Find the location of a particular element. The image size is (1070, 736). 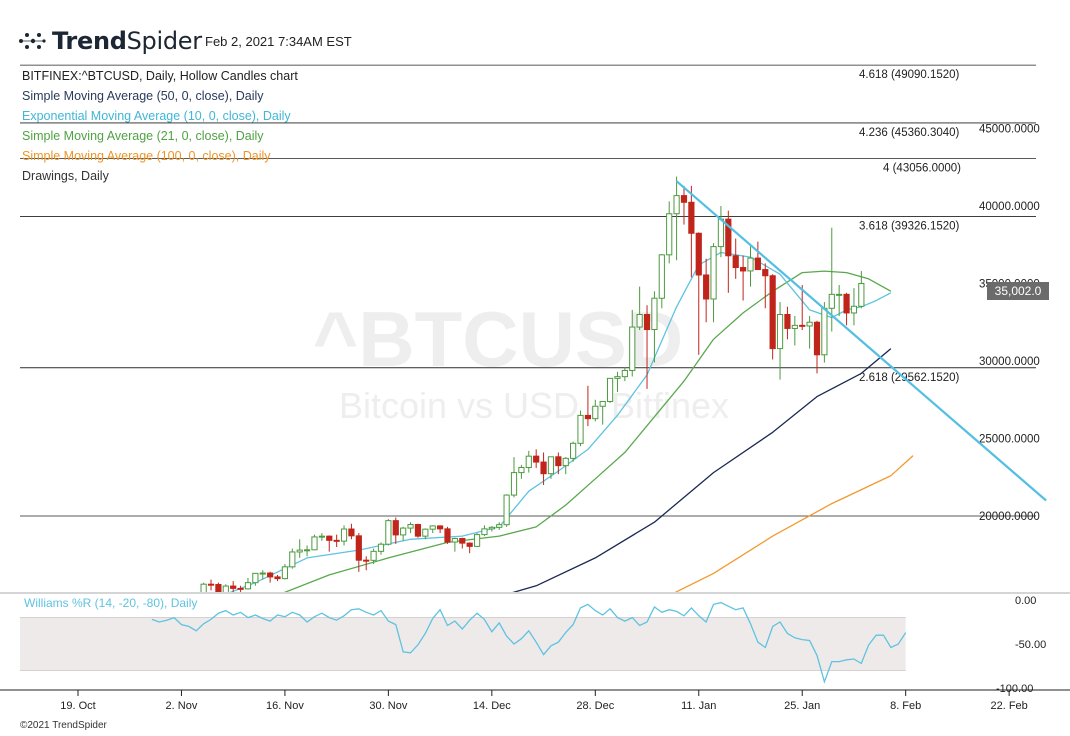

x-tick-label: 8. Feb is located at coordinates (905, 706).